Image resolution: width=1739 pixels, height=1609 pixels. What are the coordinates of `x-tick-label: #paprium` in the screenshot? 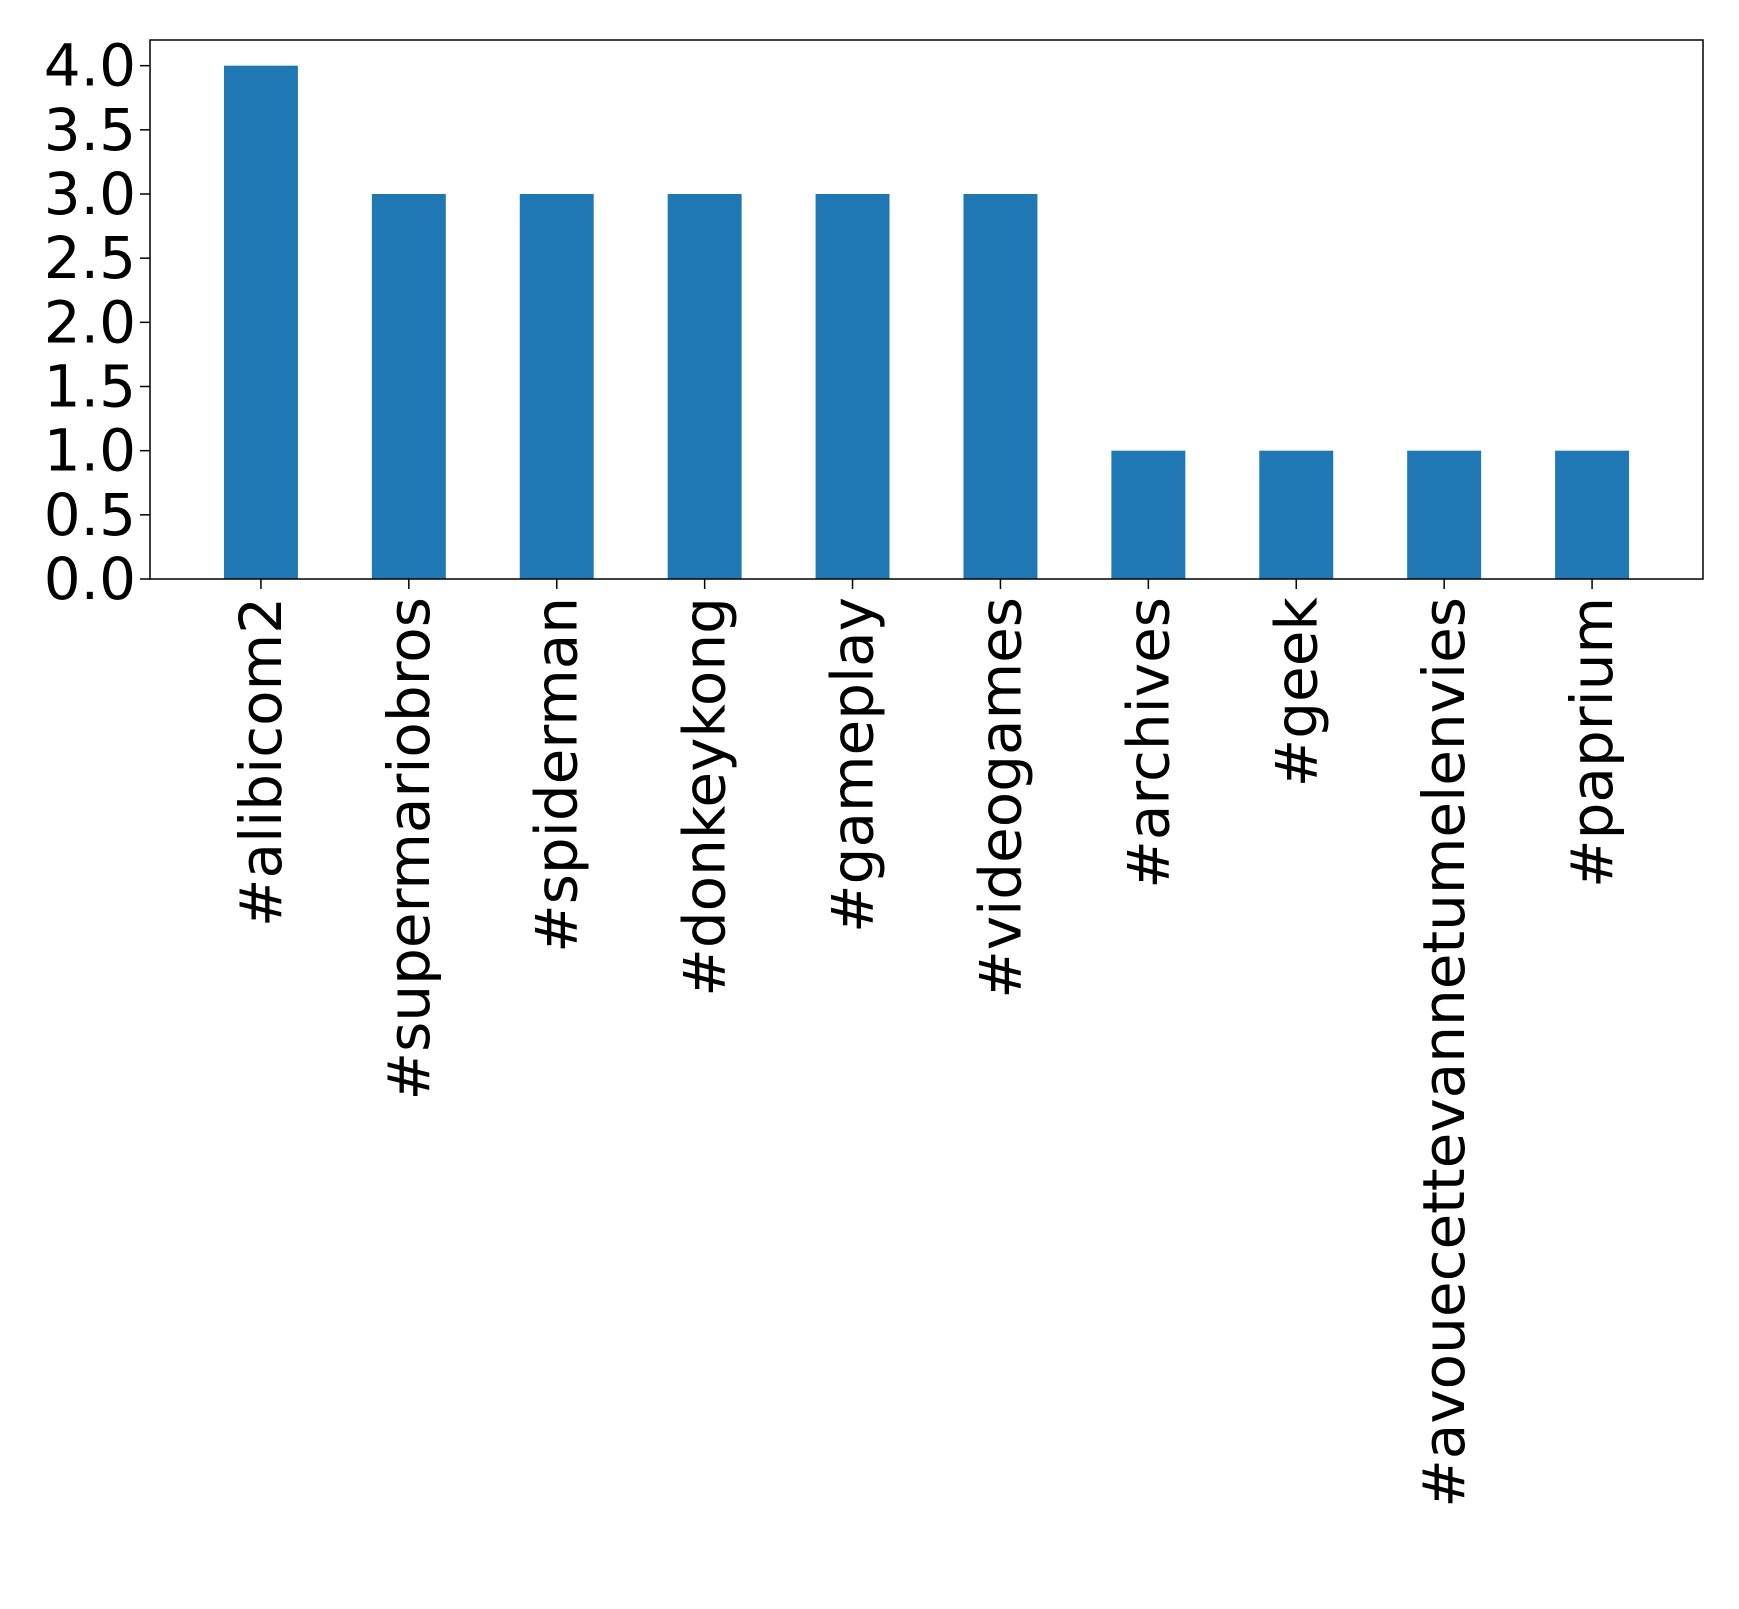 It's located at (1592, 742).